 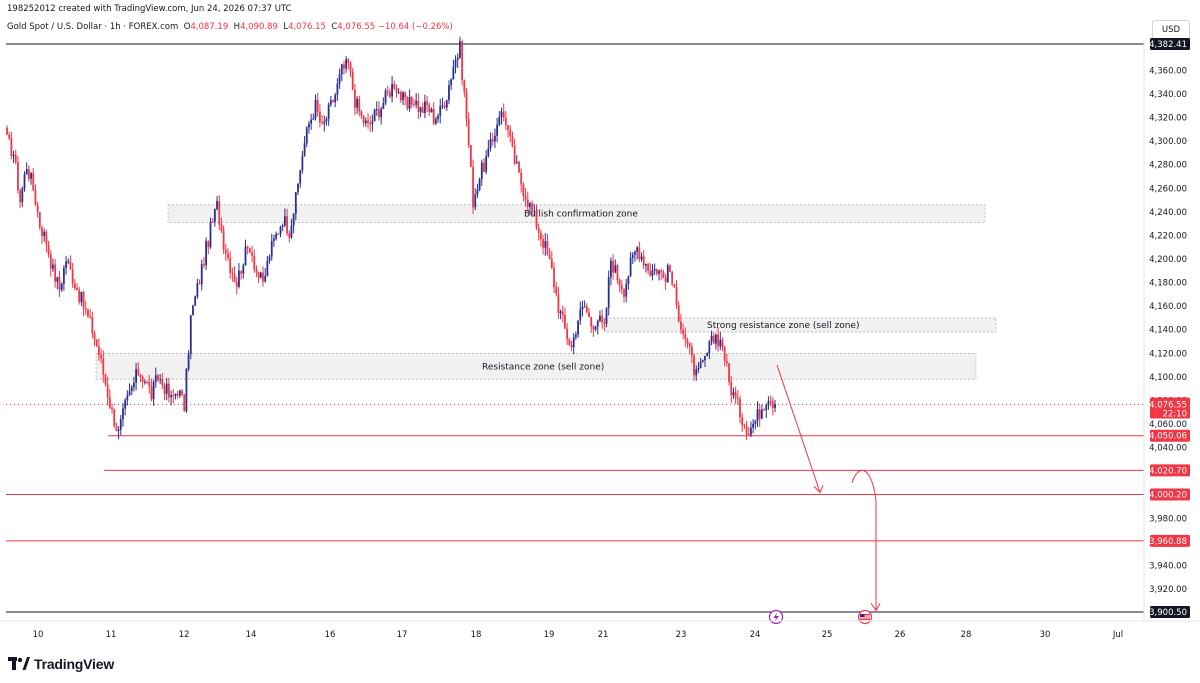 I want to click on level-price-label: 4,020.70, so click(x=1168, y=471).